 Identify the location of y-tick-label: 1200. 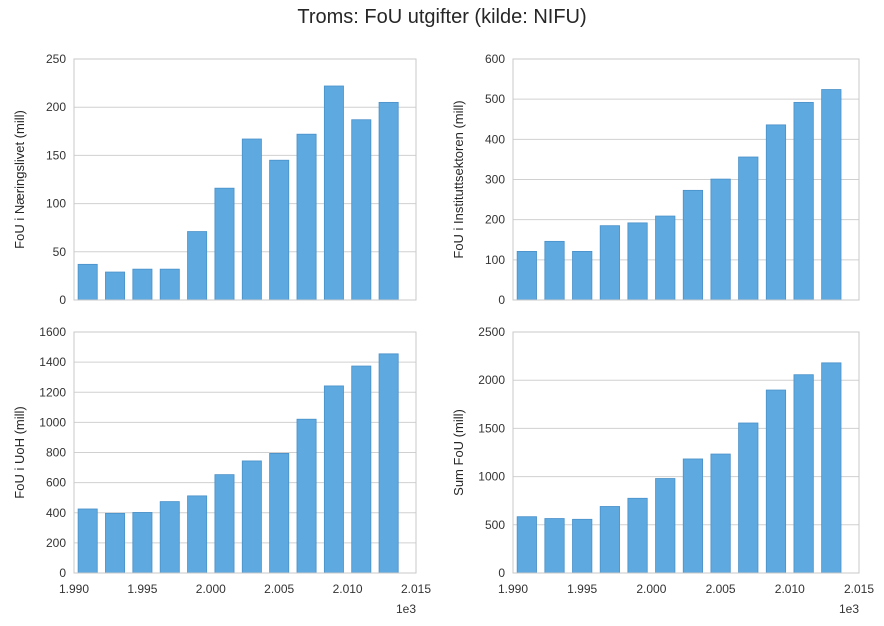
(52, 392).